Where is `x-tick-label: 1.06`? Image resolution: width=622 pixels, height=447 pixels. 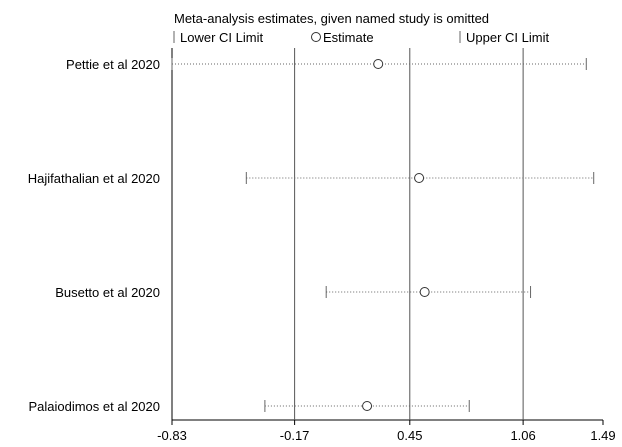
x-tick-label: 1.06 is located at coordinates (522, 435).